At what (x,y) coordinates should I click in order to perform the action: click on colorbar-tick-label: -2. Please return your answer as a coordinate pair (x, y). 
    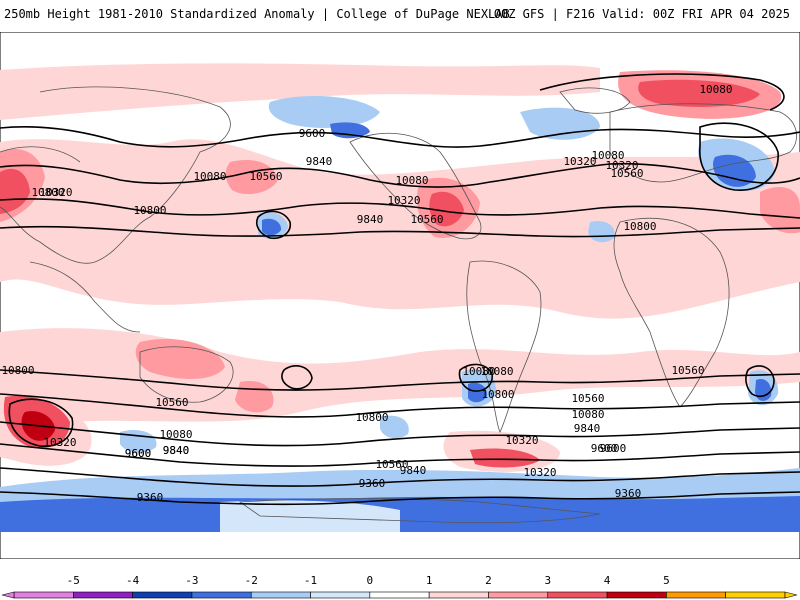
    Looking at the image, I should click on (251, 580).